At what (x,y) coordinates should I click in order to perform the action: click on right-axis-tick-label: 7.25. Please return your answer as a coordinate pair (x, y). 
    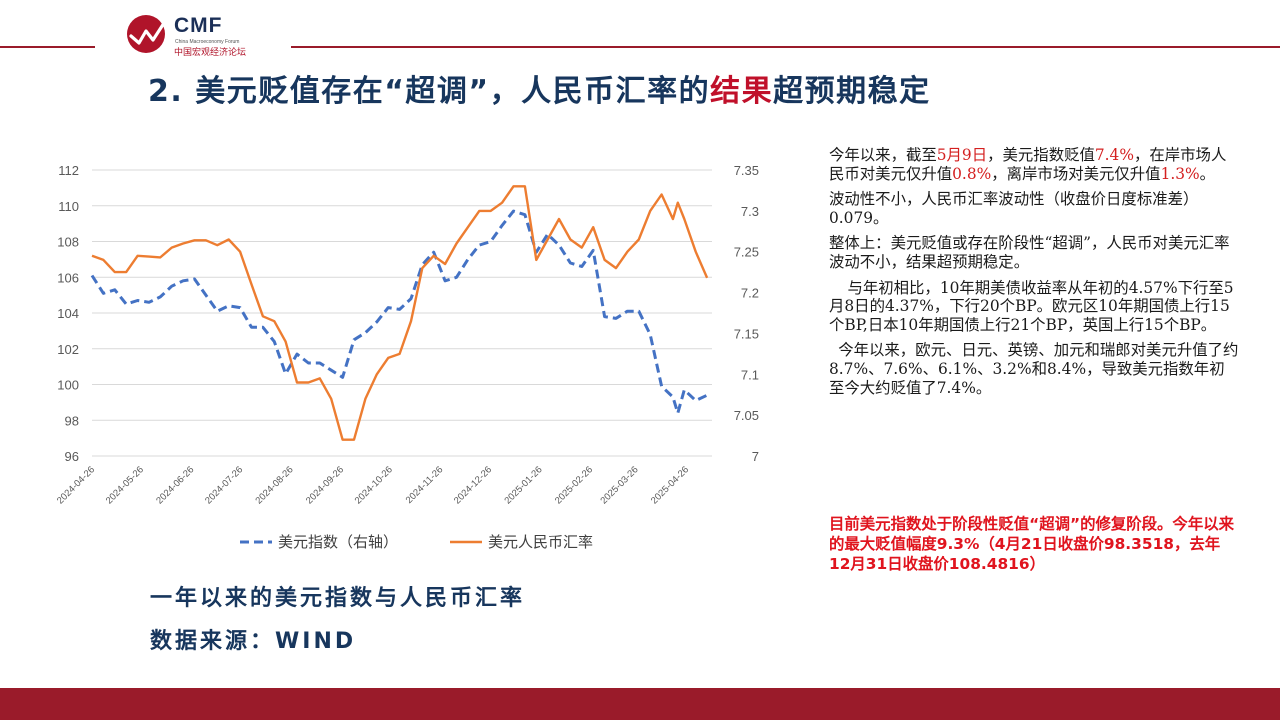
    Looking at the image, I should click on (746, 252).